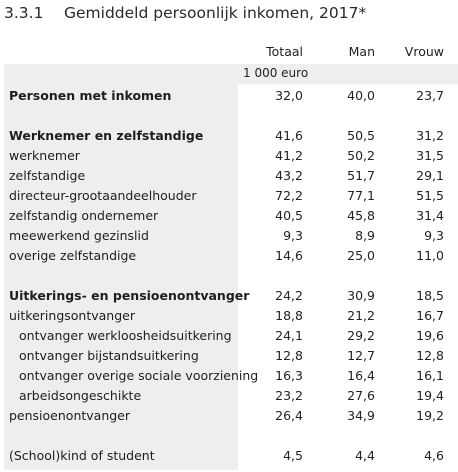 The width and height of the screenshot is (458, 472). Describe the element at coordinates (73, 255) in the screenshot. I see `row-label: overige zelfstandige` at that location.